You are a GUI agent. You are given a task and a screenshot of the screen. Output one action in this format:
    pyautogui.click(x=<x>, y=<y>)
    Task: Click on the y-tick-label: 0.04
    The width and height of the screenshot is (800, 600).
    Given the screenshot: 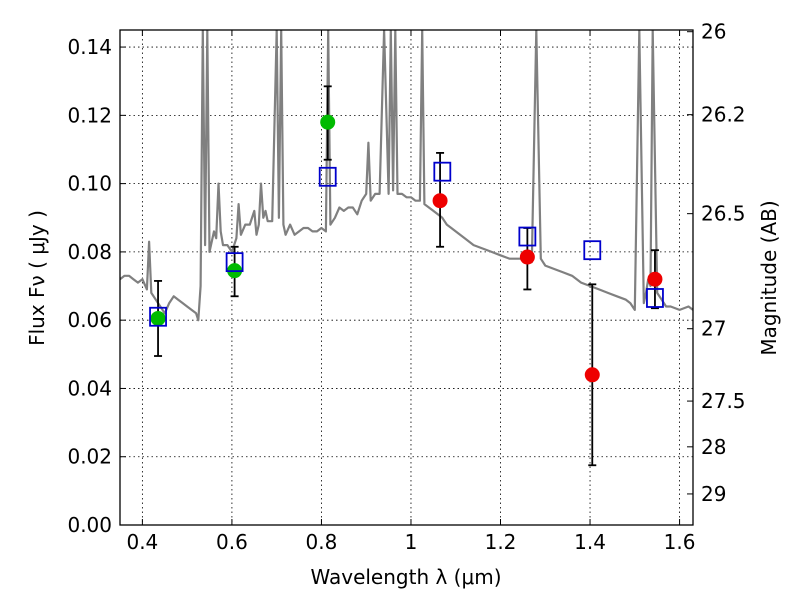 What is the action you would take?
    pyautogui.click(x=89, y=388)
    